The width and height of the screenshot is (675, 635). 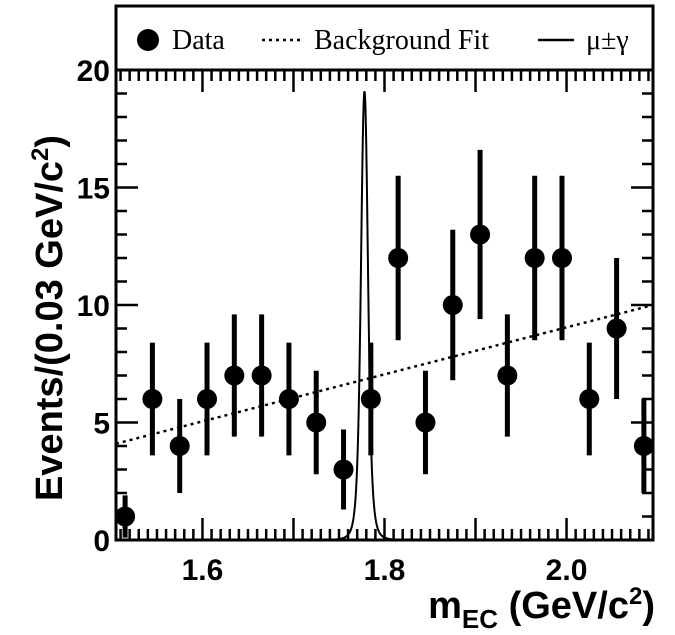 I want to click on legend-label-data: Data, so click(x=198, y=40).